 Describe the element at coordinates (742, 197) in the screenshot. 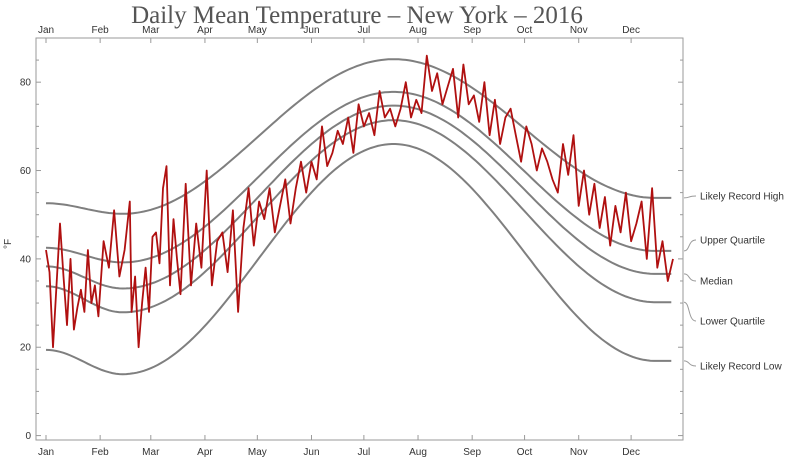

I see `band-label-likely-record-high: Likely Record High` at that location.